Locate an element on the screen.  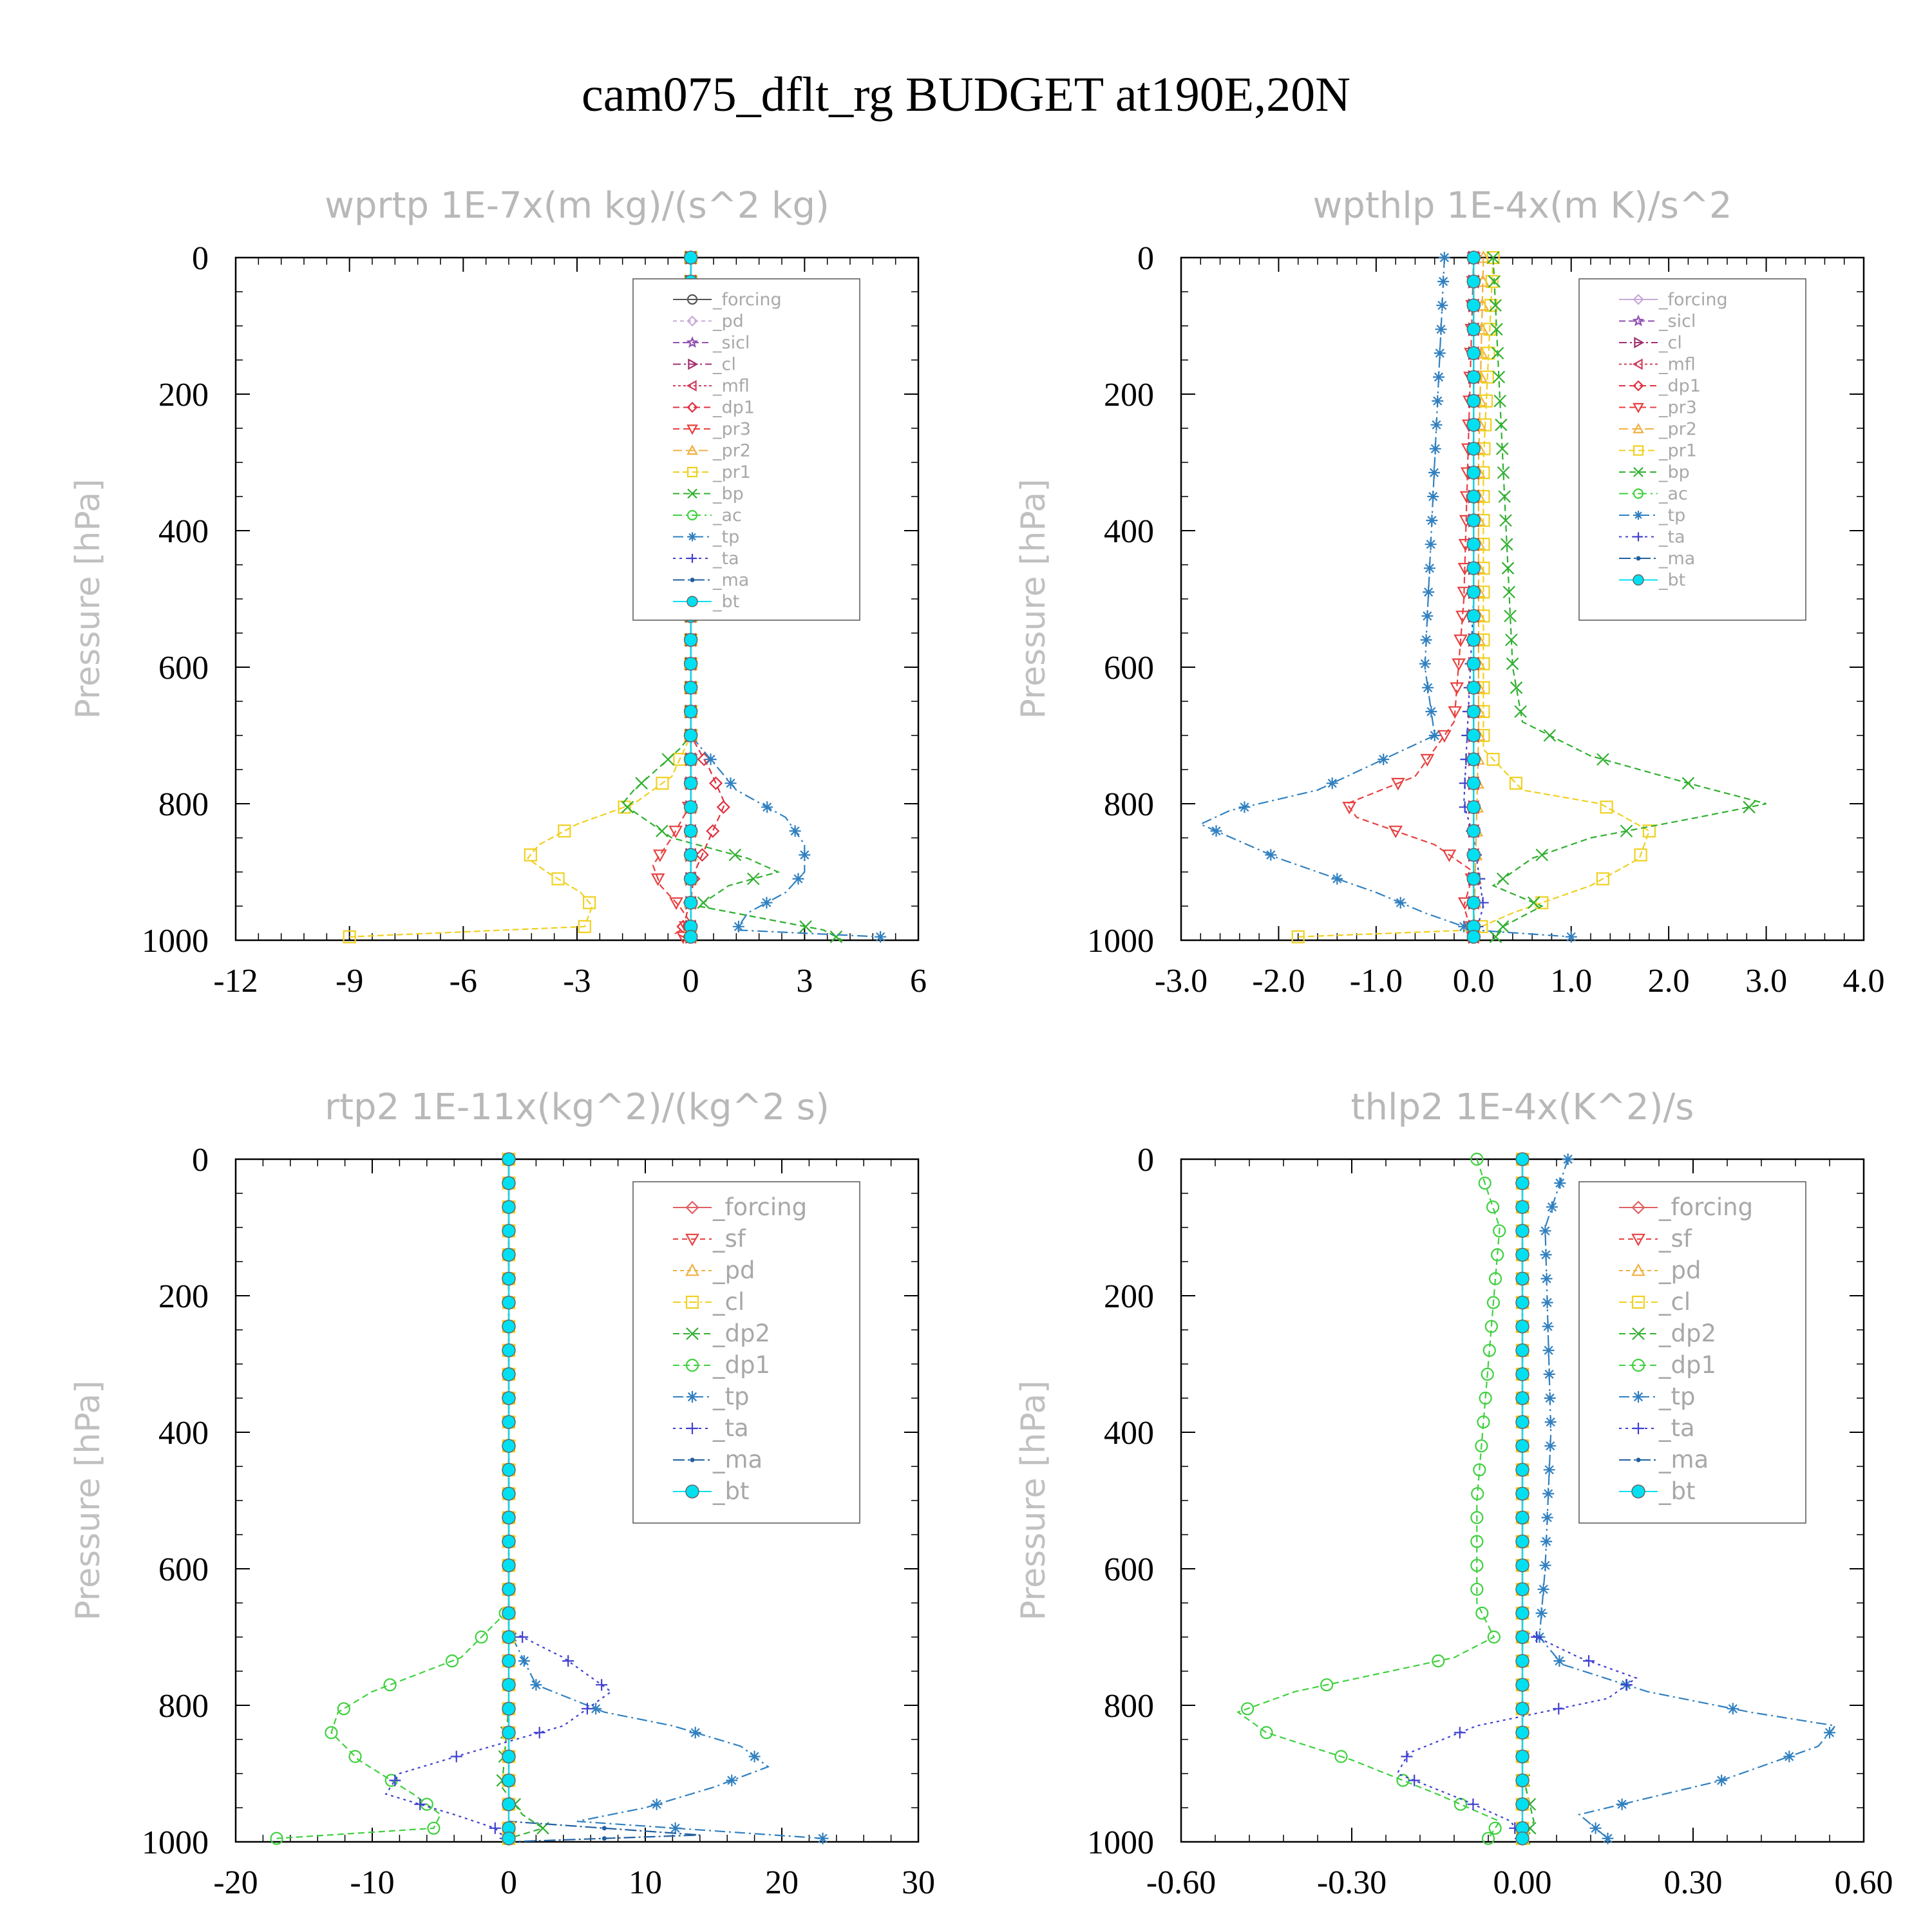
x-tick-label: -3 is located at coordinates (577, 981).